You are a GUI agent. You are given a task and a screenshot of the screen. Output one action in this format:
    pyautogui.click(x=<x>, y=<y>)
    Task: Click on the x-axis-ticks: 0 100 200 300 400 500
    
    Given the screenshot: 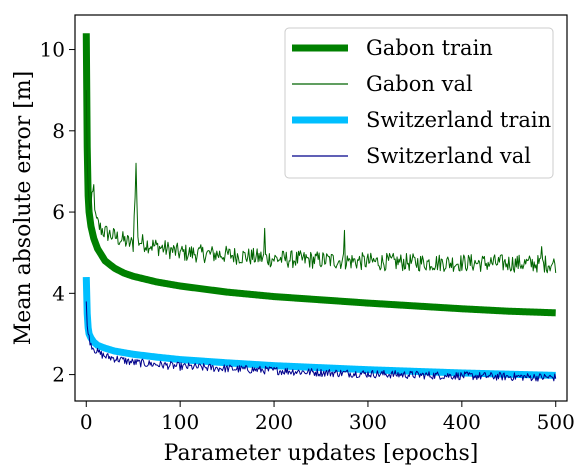 What is the action you would take?
    pyautogui.click(x=327, y=417)
    